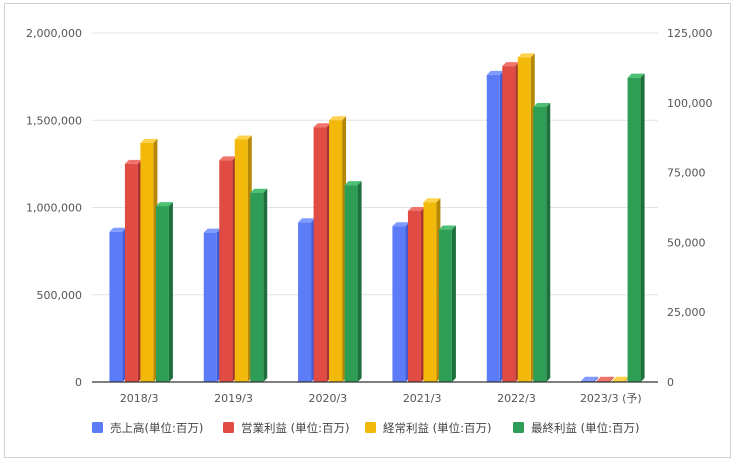  I want to click on y-right-tick-label: 0, so click(670, 382).